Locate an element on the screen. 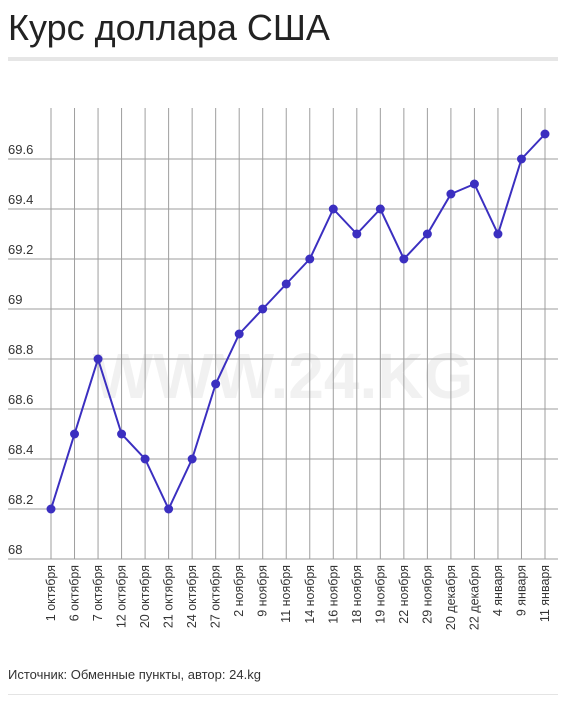 This screenshot has height=707, width=568. x-tick-label: 20 декабря is located at coordinates (451, 597).